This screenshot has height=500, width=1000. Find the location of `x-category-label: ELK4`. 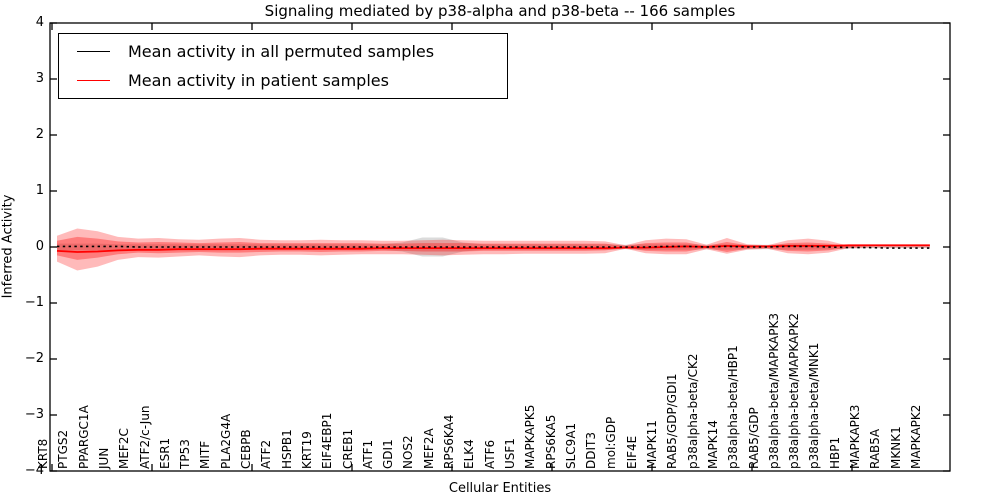

x-category-label: ELK4 is located at coordinates (469, 454).